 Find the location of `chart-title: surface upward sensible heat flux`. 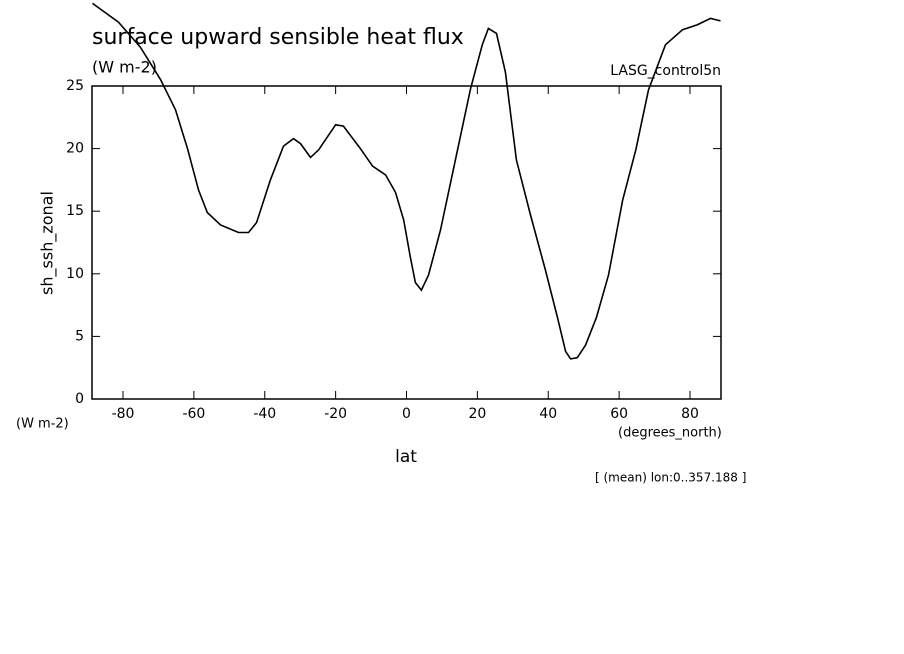

chart-title: surface upward sensible heat flux is located at coordinates (278, 37).